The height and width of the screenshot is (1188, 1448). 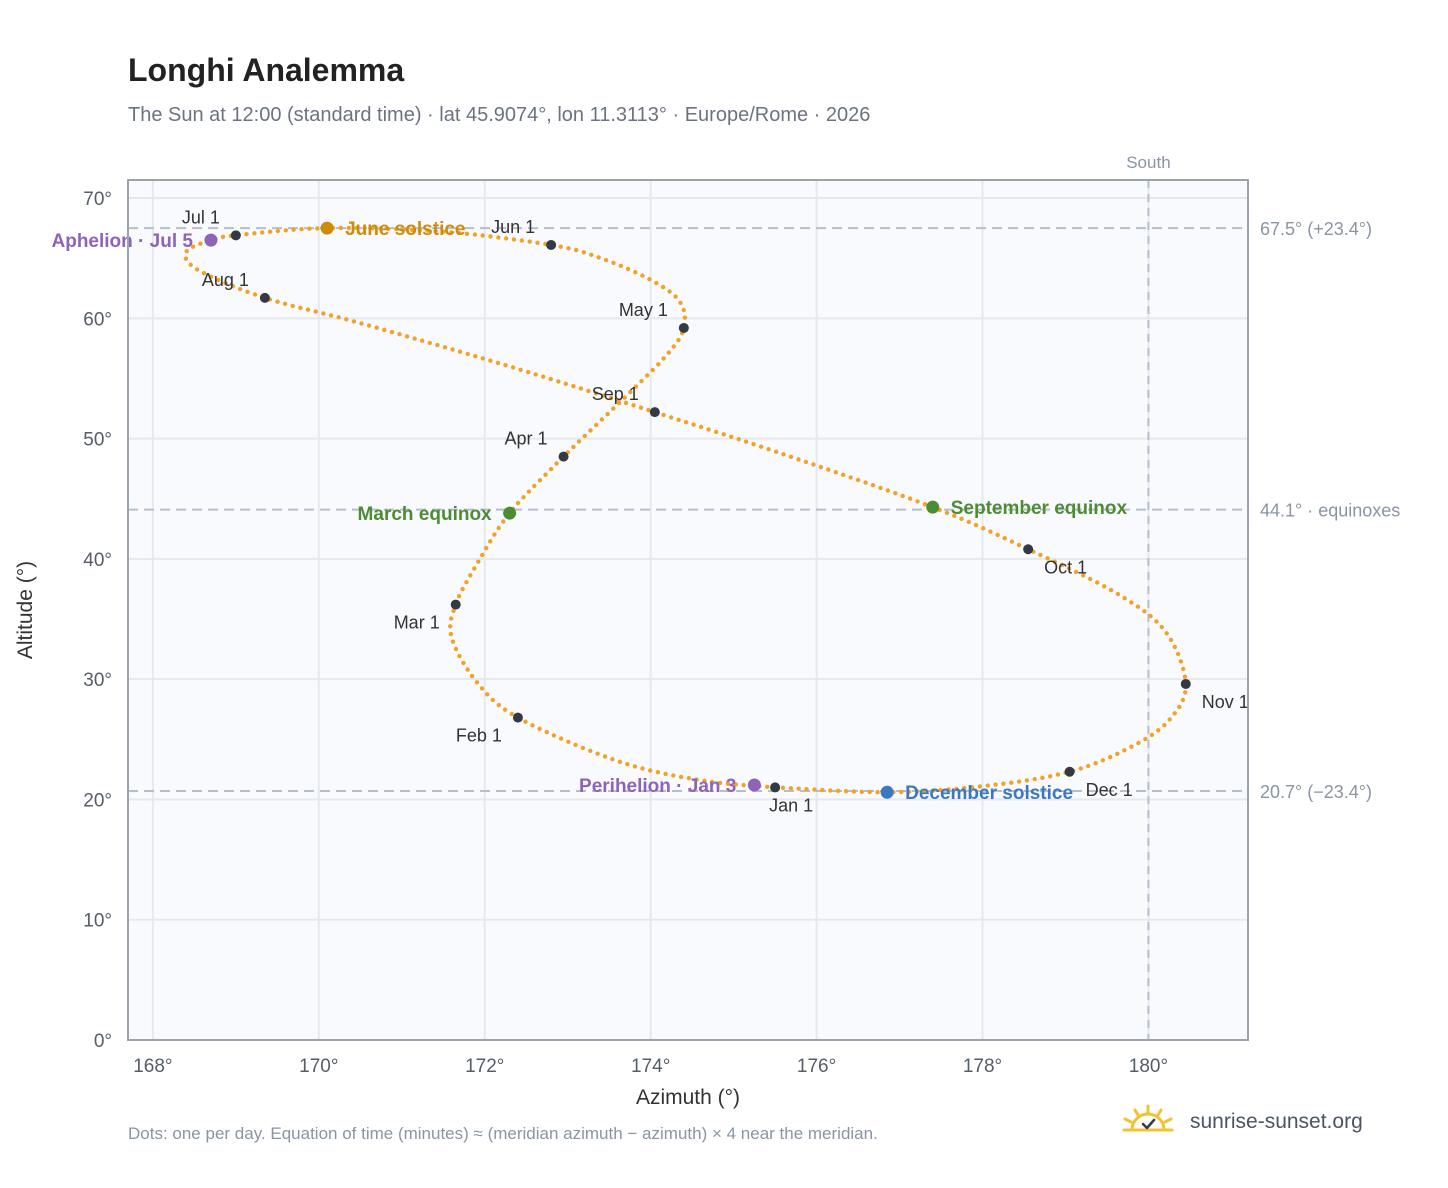 I want to click on x-tick-label: 176°, so click(x=816, y=1066).